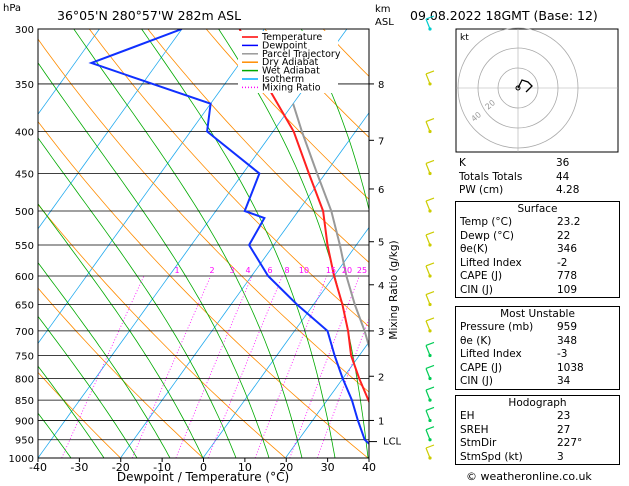 Image resolution: width=629 pixels, height=486 pixels. What do you see at coordinates (381, 377) in the screenshot?
I see `km-tick-label: 2` at bounding box center [381, 377].